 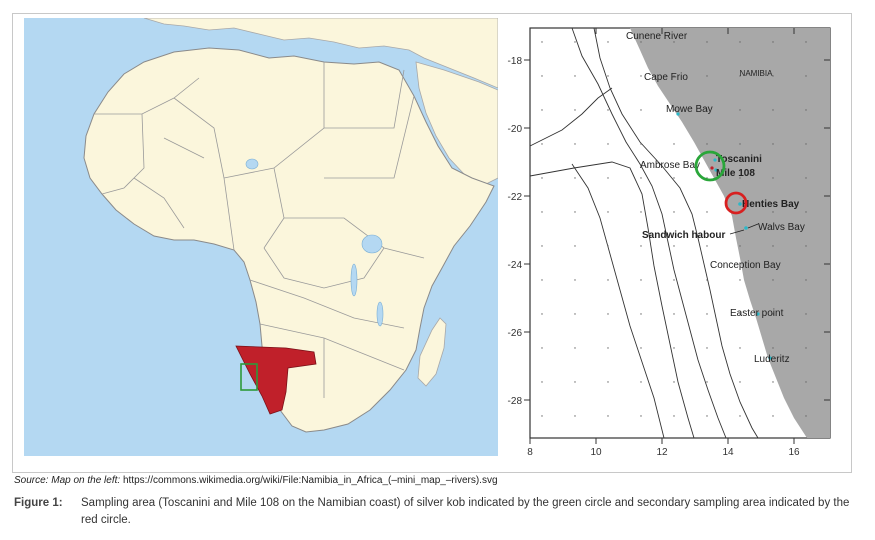 I want to click on place-label-luderitz: Luderitz, so click(x=772, y=359).